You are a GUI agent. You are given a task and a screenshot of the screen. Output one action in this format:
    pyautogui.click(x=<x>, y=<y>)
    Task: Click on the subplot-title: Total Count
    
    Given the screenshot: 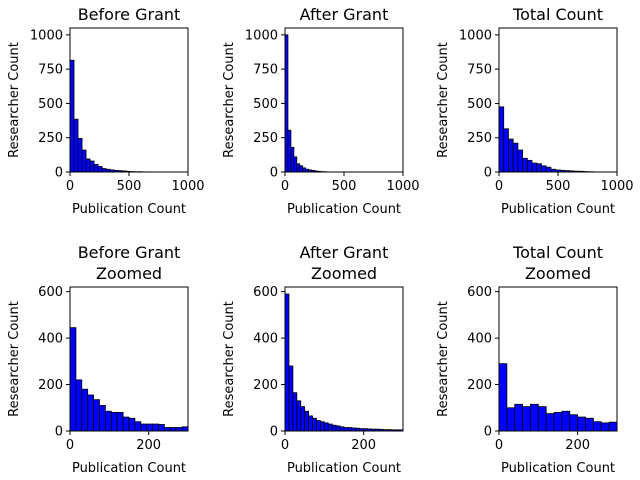 What is the action you would take?
    pyautogui.click(x=557, y=252)
    